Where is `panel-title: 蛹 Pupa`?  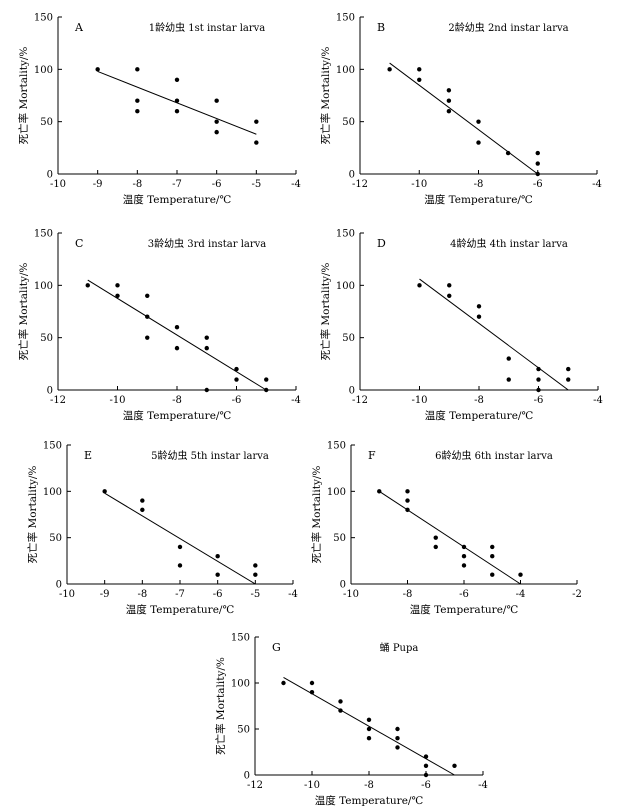 panel-title: 蛹 Pupa is located at coordinates (399, 648).